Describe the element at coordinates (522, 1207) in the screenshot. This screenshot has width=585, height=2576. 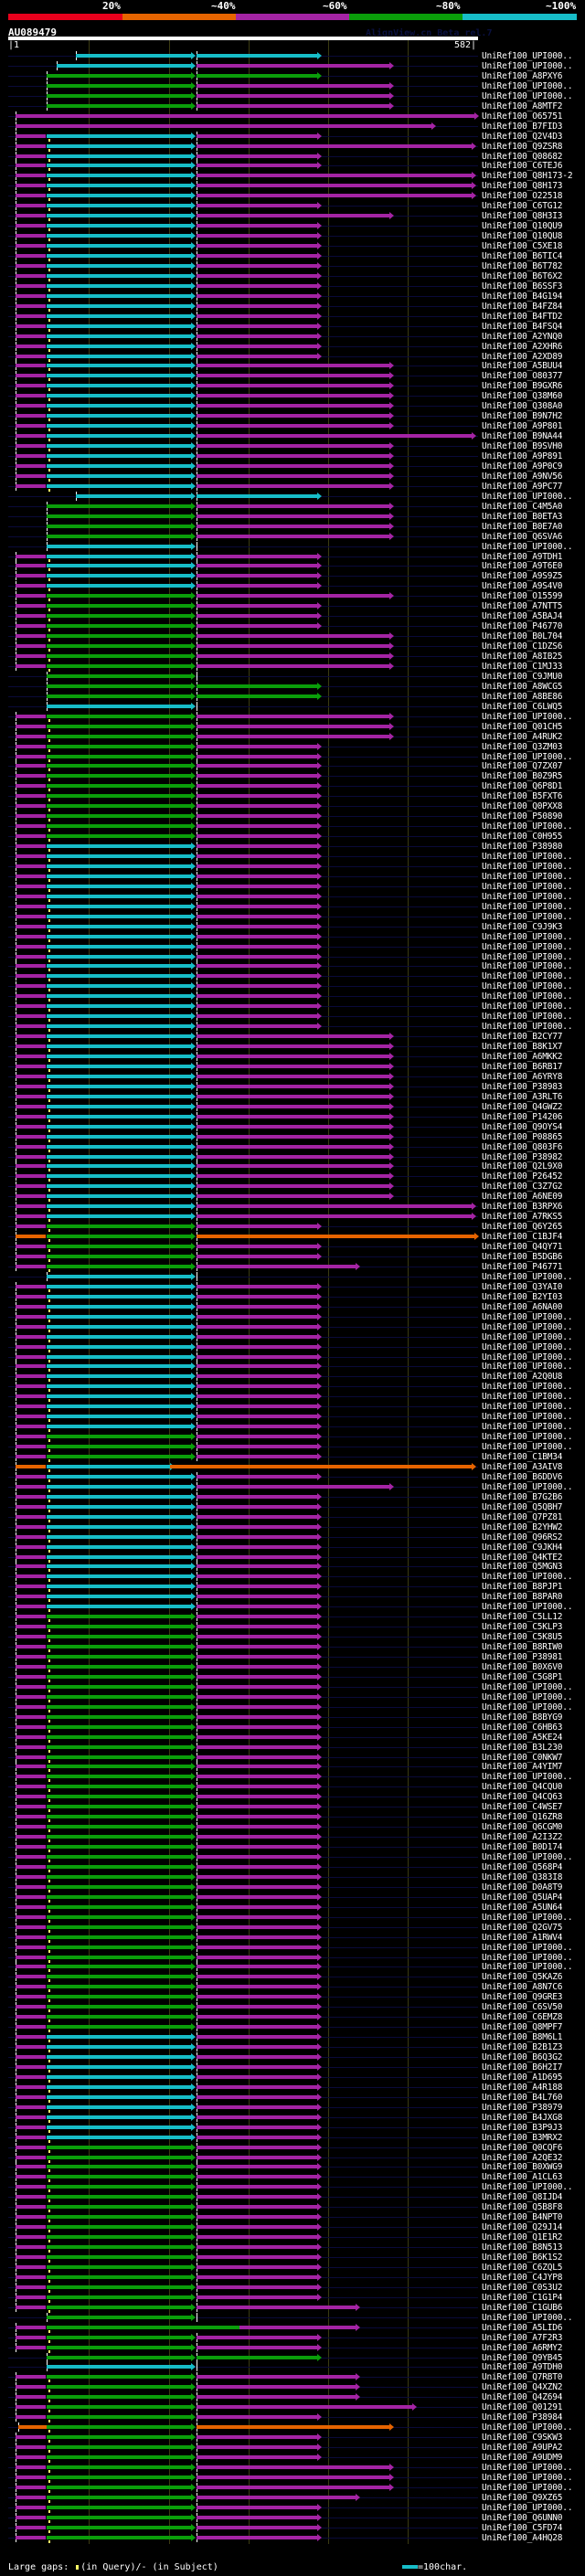
I see `row-label: UniRef100_B3RPX6` at that location.